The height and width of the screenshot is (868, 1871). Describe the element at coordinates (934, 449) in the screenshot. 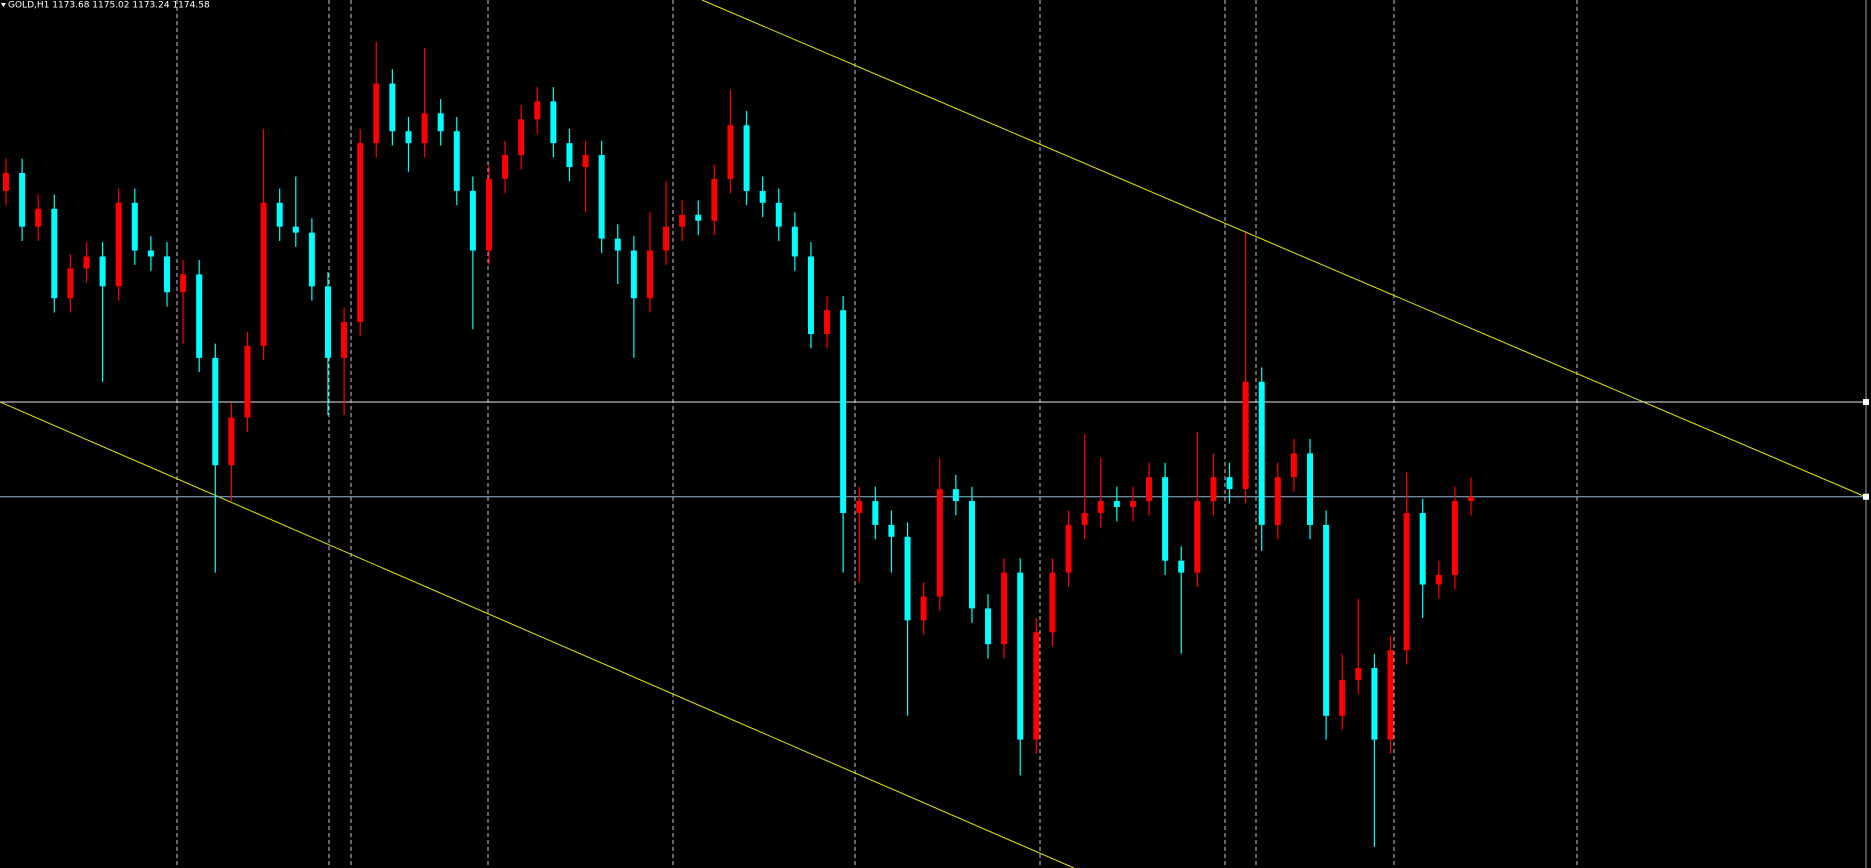

I see `horizontal-levels` at that location.